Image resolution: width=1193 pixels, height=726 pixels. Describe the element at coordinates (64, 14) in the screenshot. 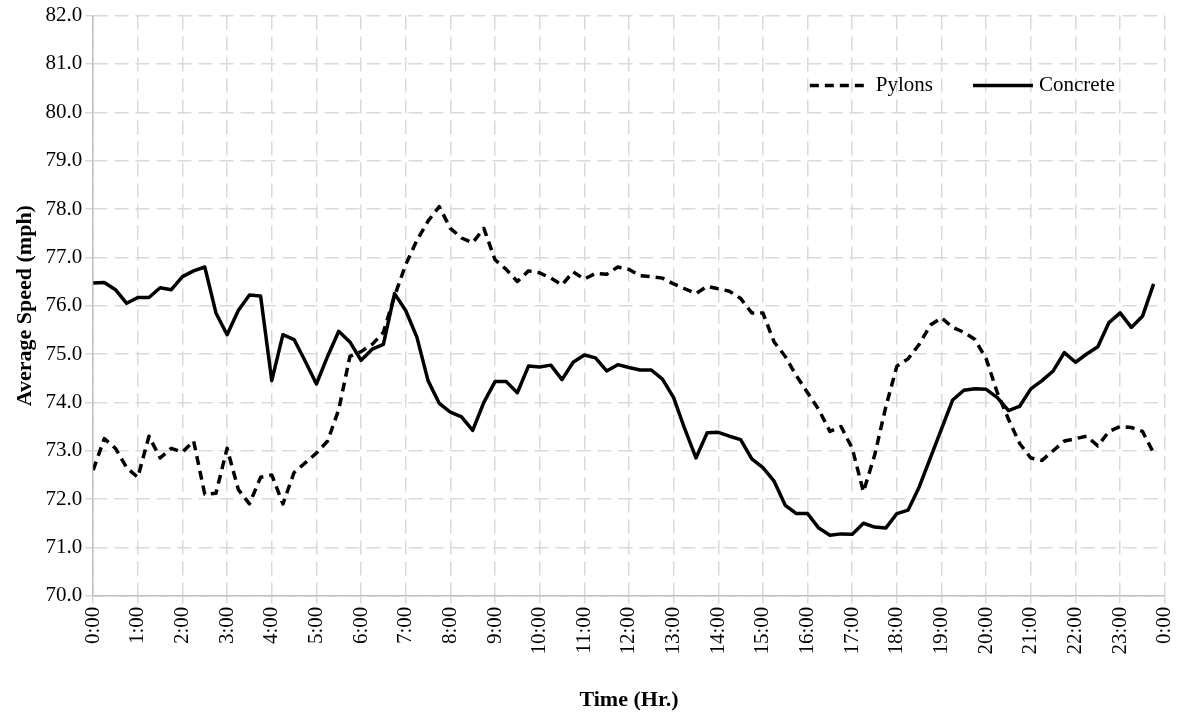

I see `y-tick-label: 82.0` at that location.